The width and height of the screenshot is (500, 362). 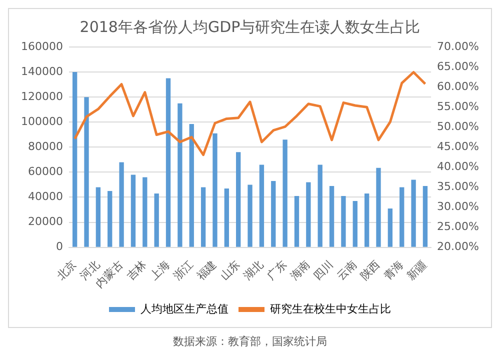 What do you see at coordinates (183, 270) in the screenshot?
I see `x-tick-label: 浙江` at bounding box center [183, 270].